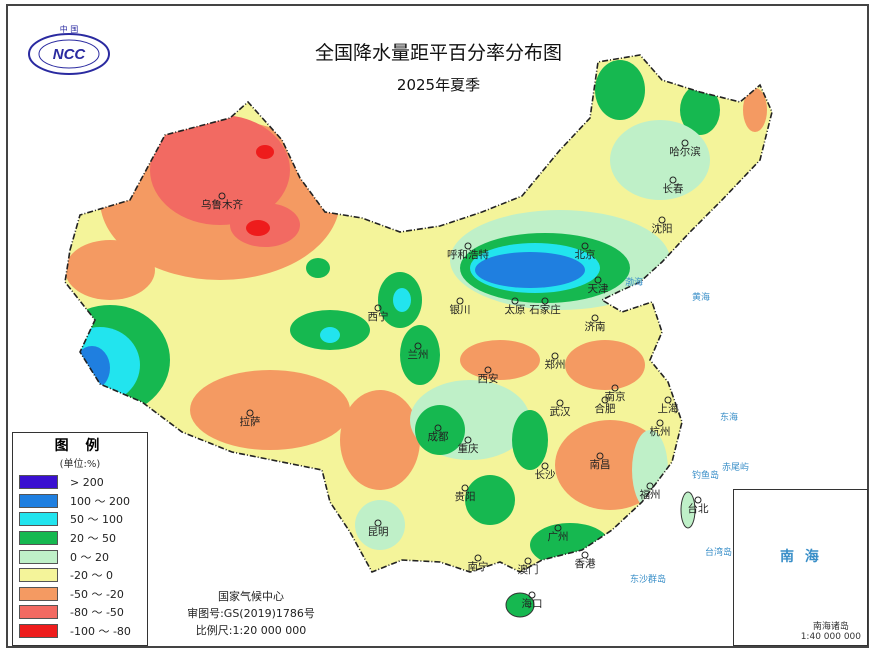 This screenshot has height=654, width=877. What do you see at coordinates (251, 630) in the screenshot?
I see `credit-scale: 比例尺:1:20 000 000` at bounding box center [251, 630].